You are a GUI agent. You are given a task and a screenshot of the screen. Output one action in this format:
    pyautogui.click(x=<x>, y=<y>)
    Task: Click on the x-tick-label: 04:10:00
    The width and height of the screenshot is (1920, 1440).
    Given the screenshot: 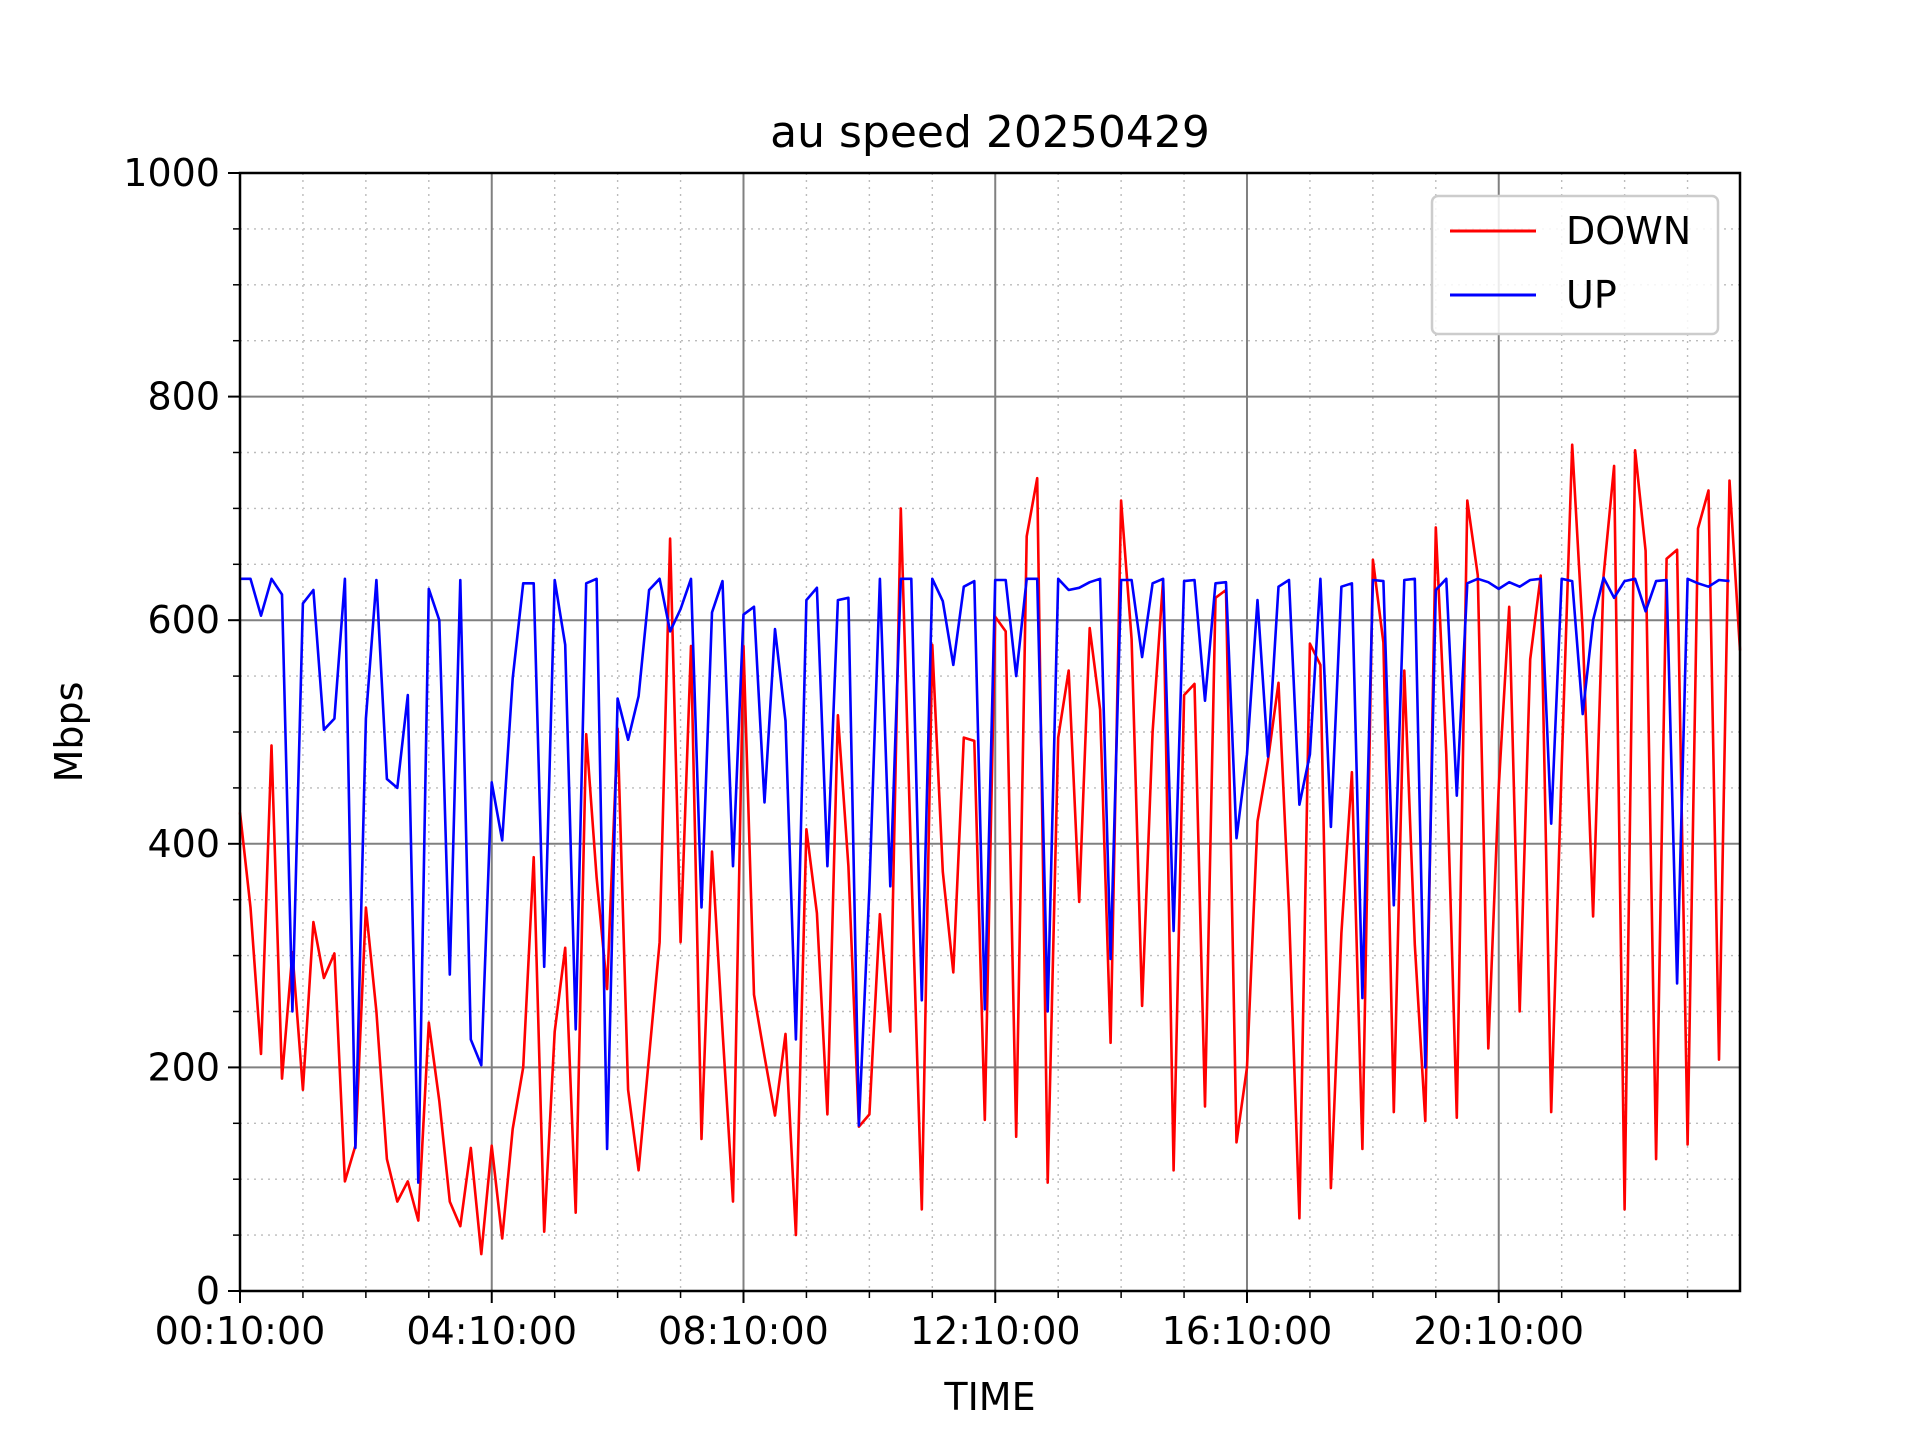 What is the action you would take?
    pyautogui.click(x=491, y=1331)
    